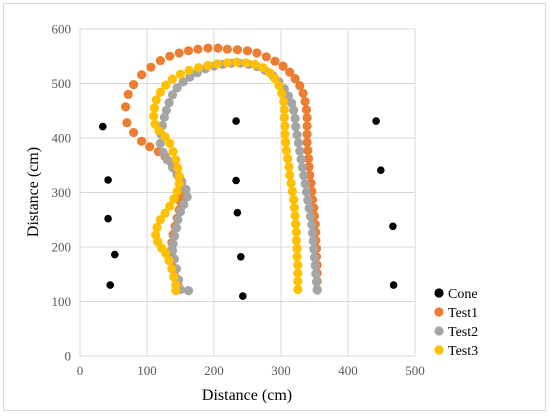 This screenshot has width=550, height=416. I want to click on y-tick-label: 100, so click(62, 301).